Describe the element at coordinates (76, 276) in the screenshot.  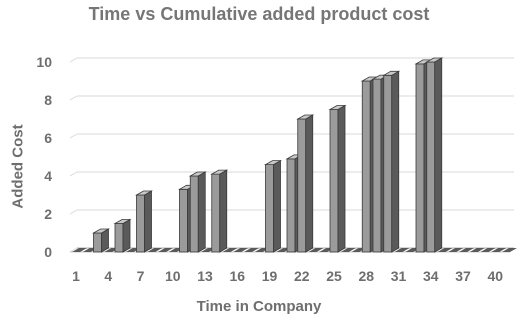
I see `x-tick-label: 1` at that location.